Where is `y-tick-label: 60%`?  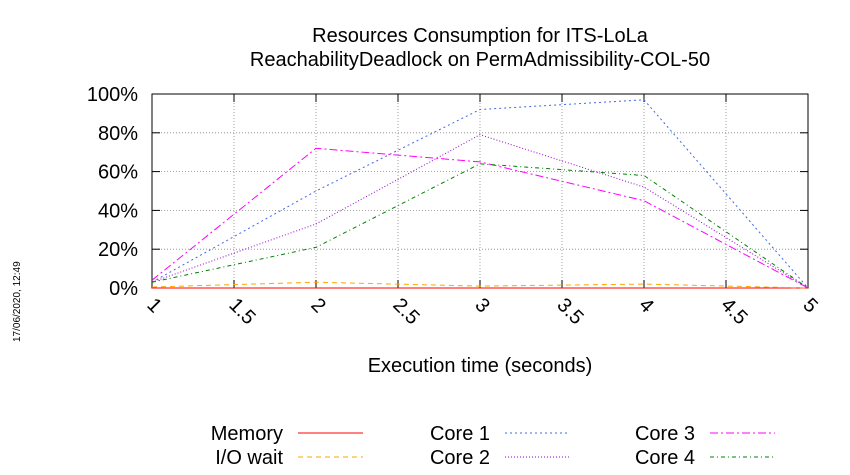 y-tick-label: 60% is located at coordinates (118, 173).